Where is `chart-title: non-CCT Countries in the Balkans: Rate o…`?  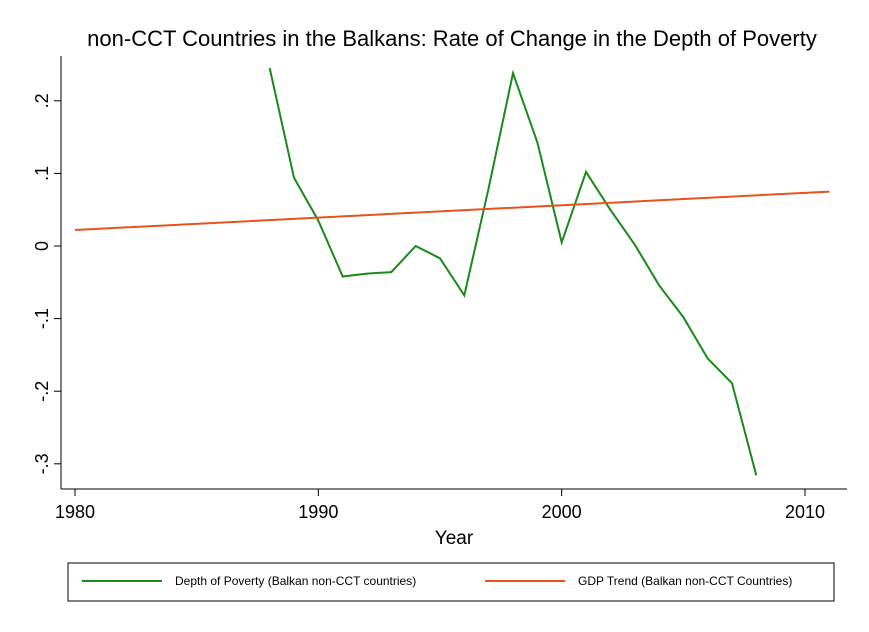
chart-title: non-CCT Countries in the Balkans: Rate o… is located at coordinates (452, 38).